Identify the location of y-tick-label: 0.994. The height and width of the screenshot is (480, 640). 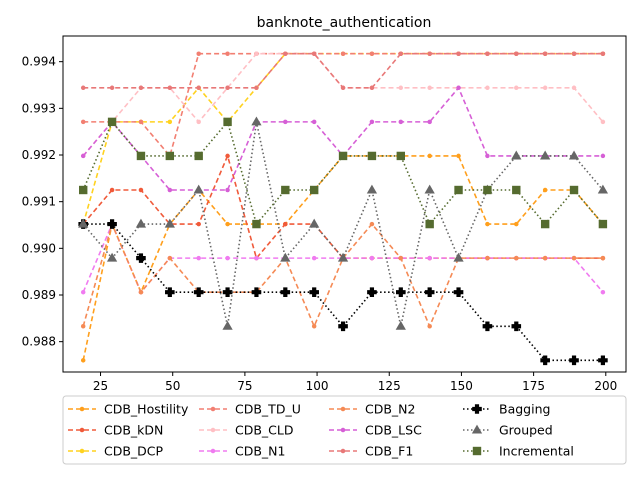
(39, 62).